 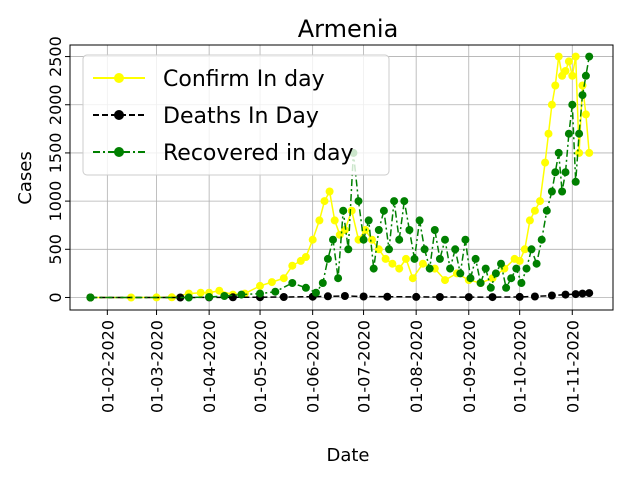 I want to click on legend-box, so click(x=236, y=115).